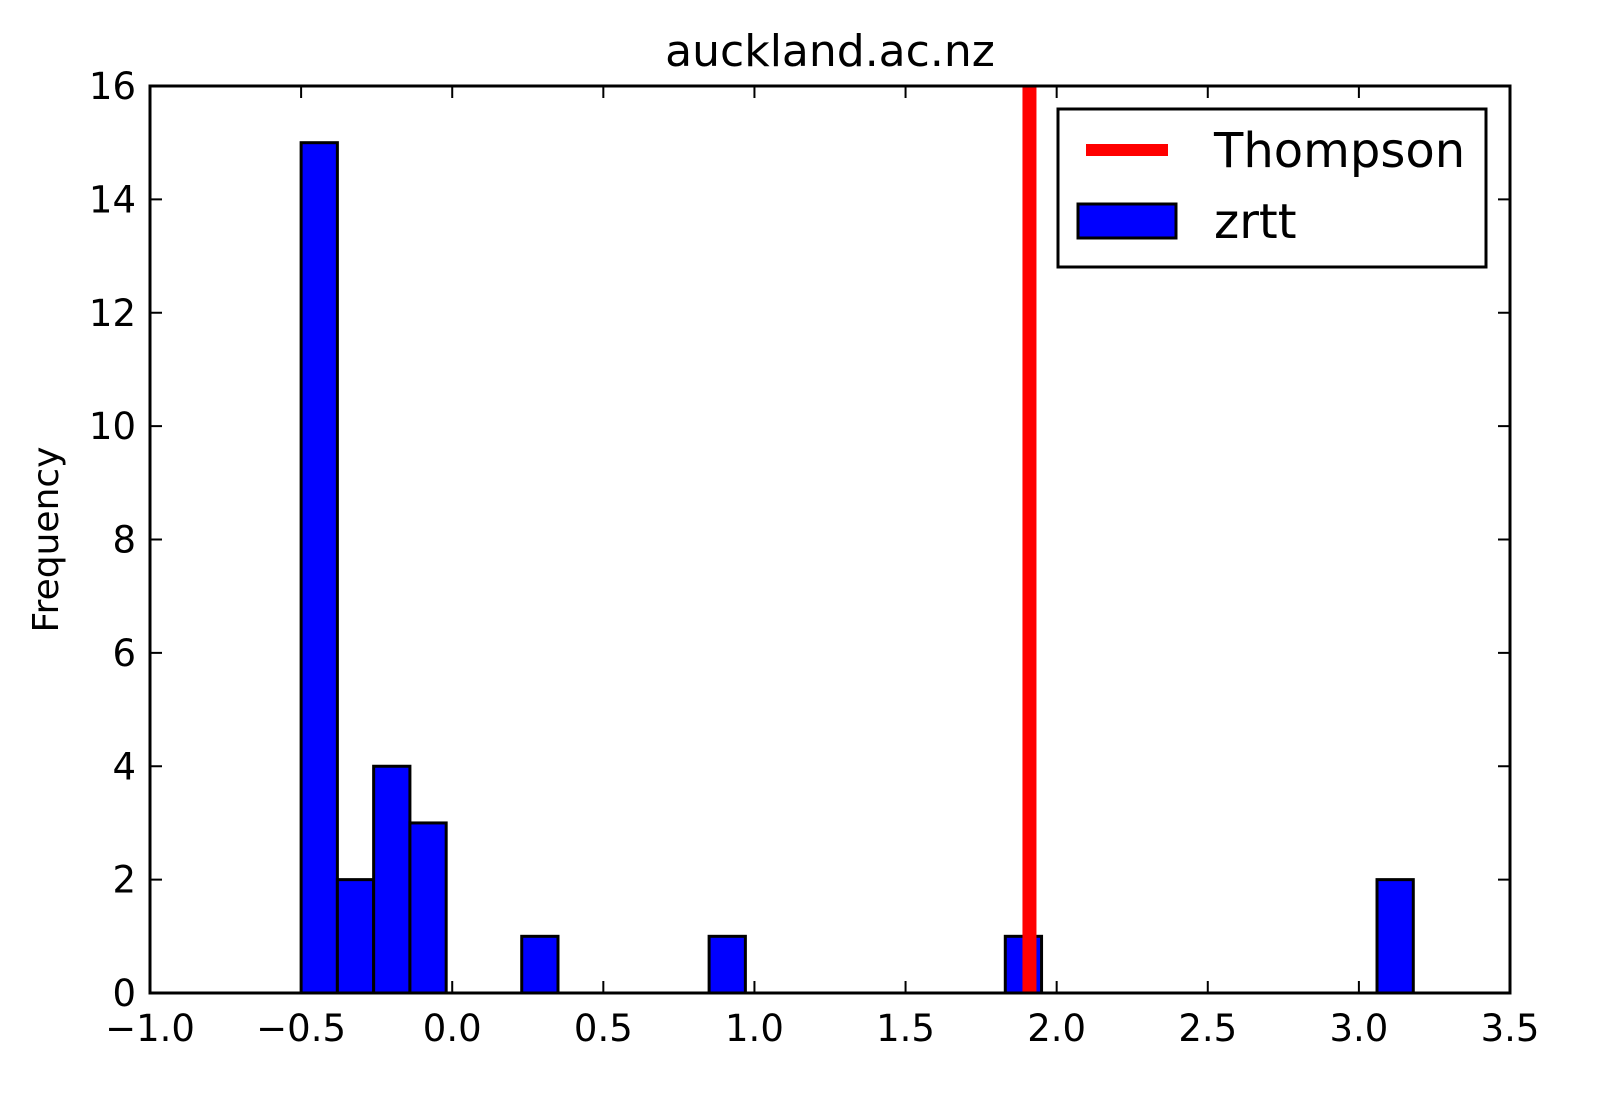 Image resolution: width=1608 pixels, height=1105 pixels. I want to click on x-tick-label: 3.0, so click(1358, 1028).